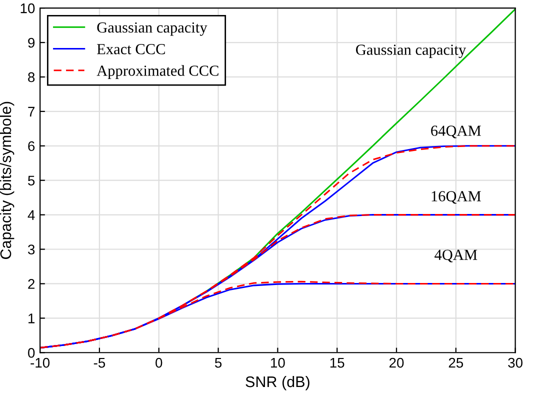 The height and width of the screenshot is (403, 534). What do you see at coordinates (152, 29) in the screenshot?
I see `legend-label: Gaussian capacity` at bounding box center [152, 29].